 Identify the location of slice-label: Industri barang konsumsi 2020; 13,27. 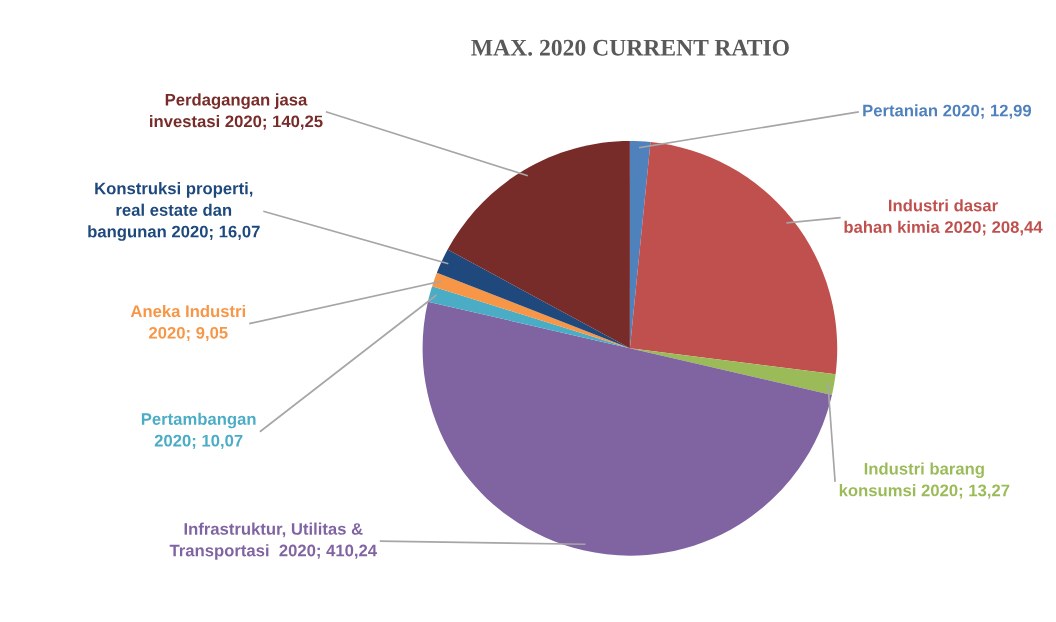
(924, 480).